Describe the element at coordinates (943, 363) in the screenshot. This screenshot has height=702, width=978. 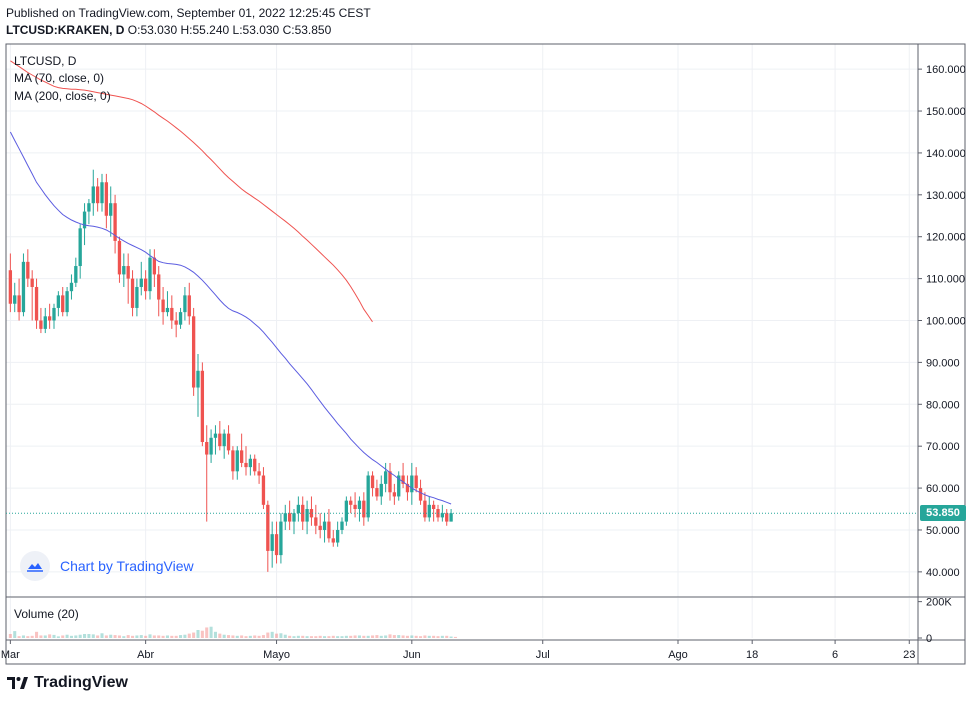
I see `y-tick-label: 90.000` at that location.